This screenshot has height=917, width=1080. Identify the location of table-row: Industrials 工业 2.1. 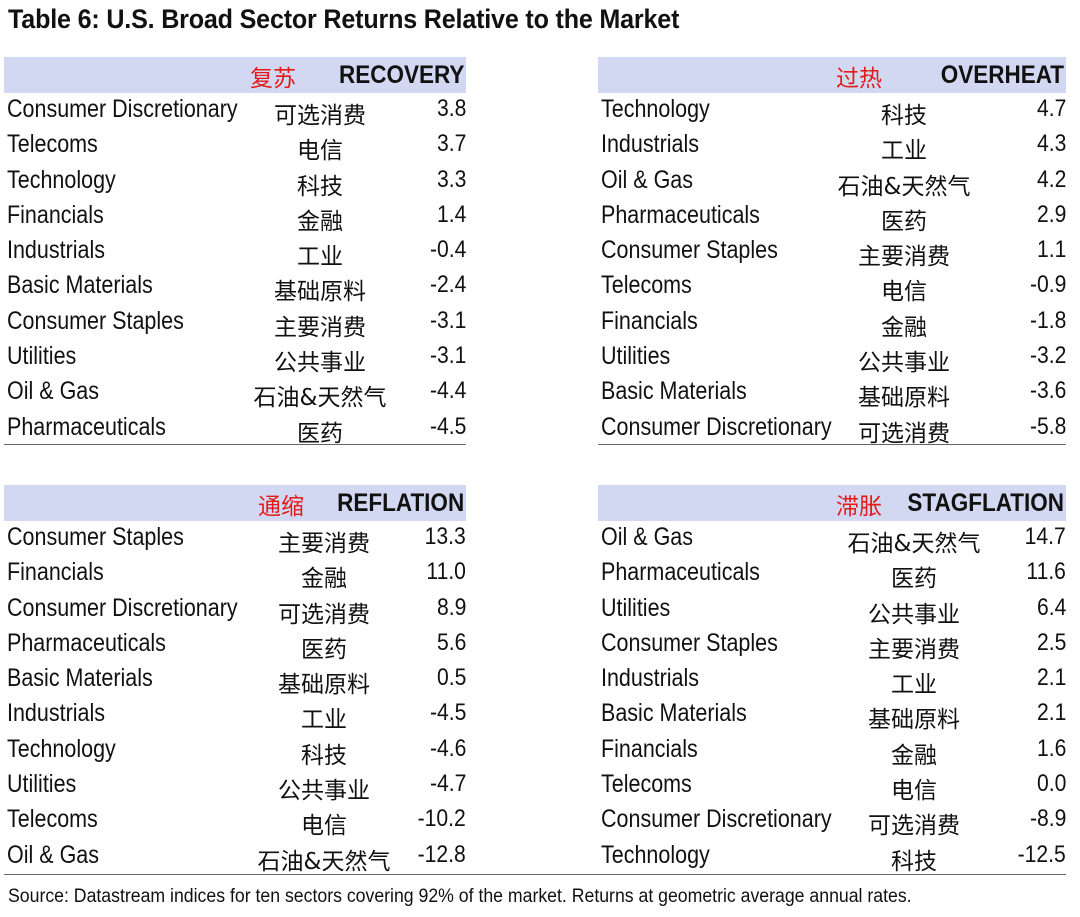
(832, 680).